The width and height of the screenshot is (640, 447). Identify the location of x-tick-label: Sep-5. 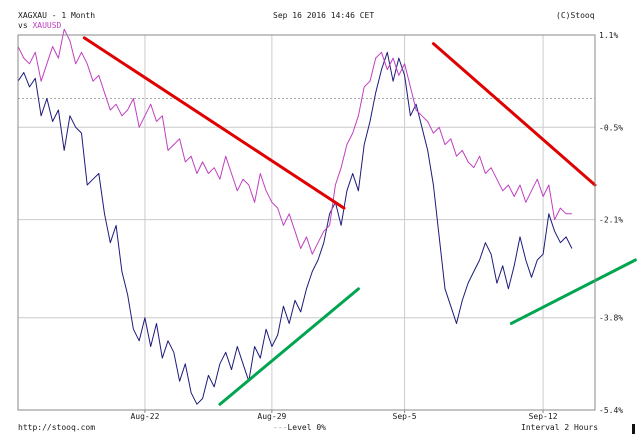
(405, 416).